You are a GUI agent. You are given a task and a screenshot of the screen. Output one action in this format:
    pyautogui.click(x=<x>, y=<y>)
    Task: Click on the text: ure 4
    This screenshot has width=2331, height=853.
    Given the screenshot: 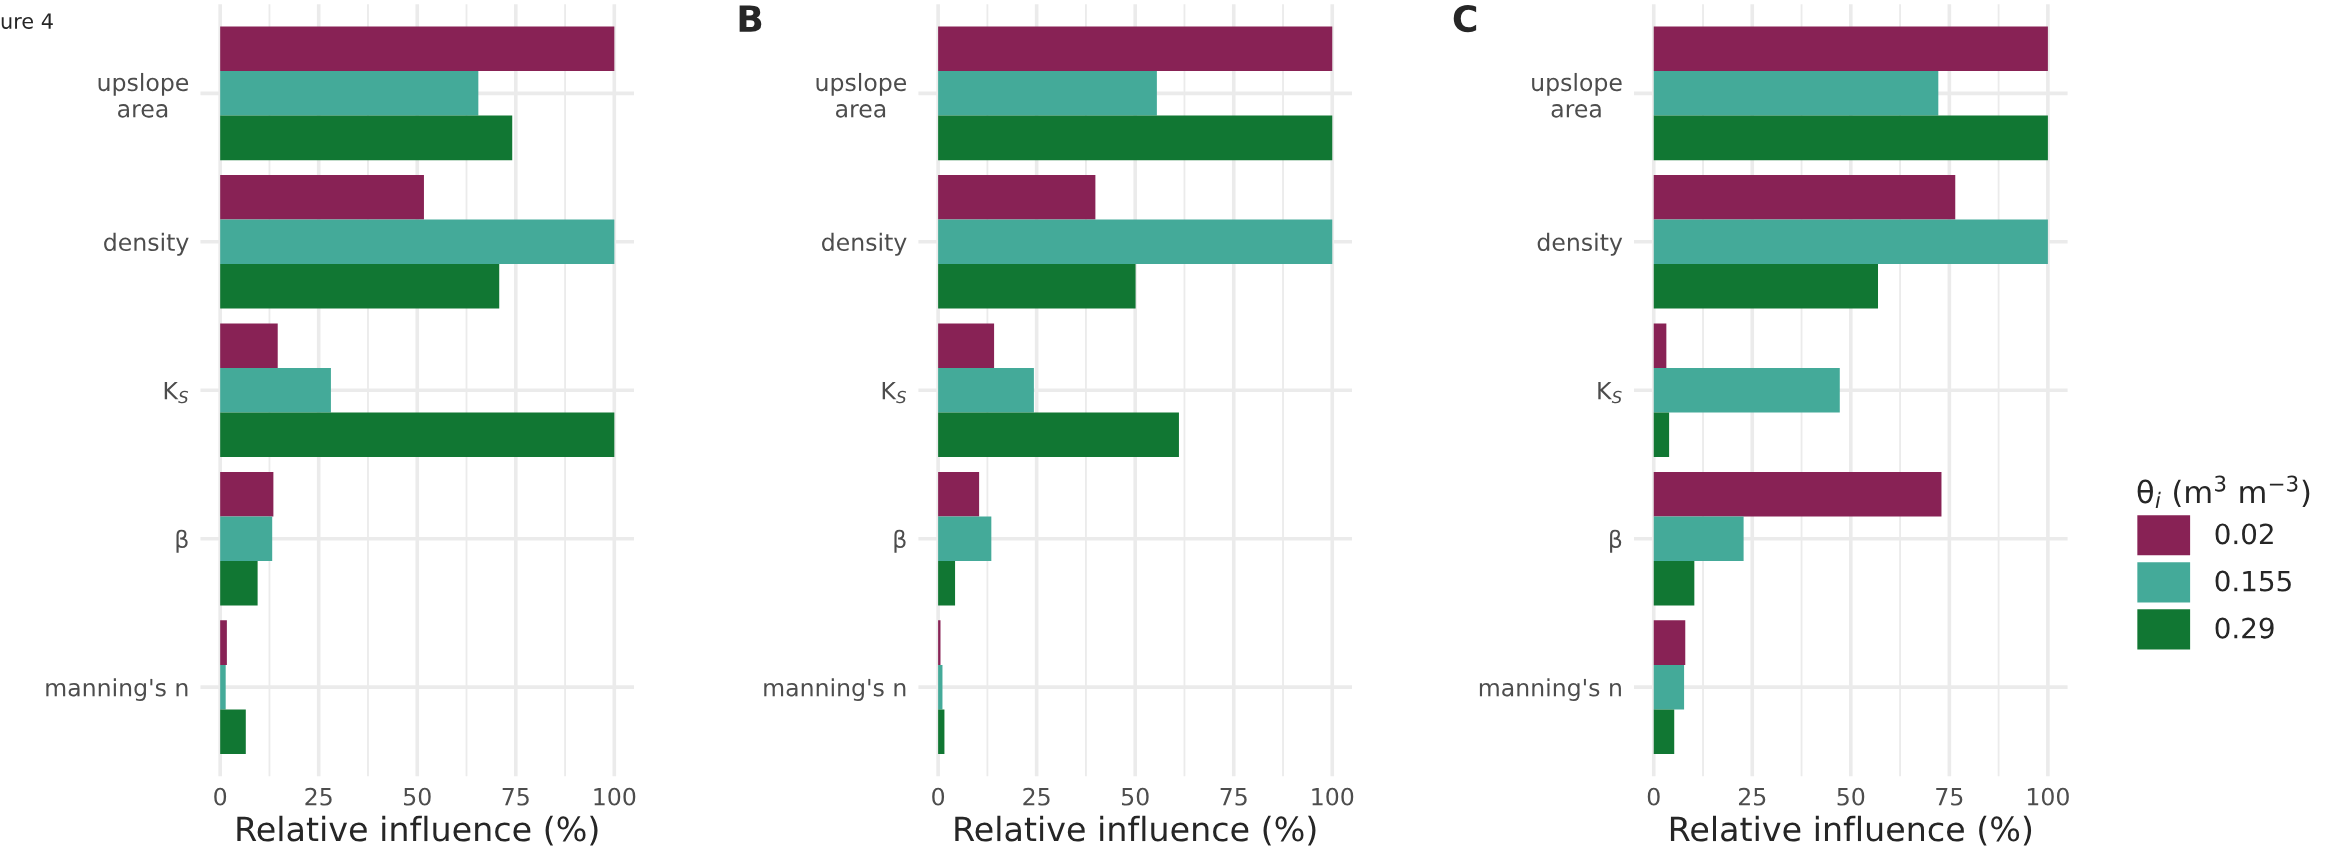 What is the action you would take?
    pyautogui.click(x=27, y=21)
    